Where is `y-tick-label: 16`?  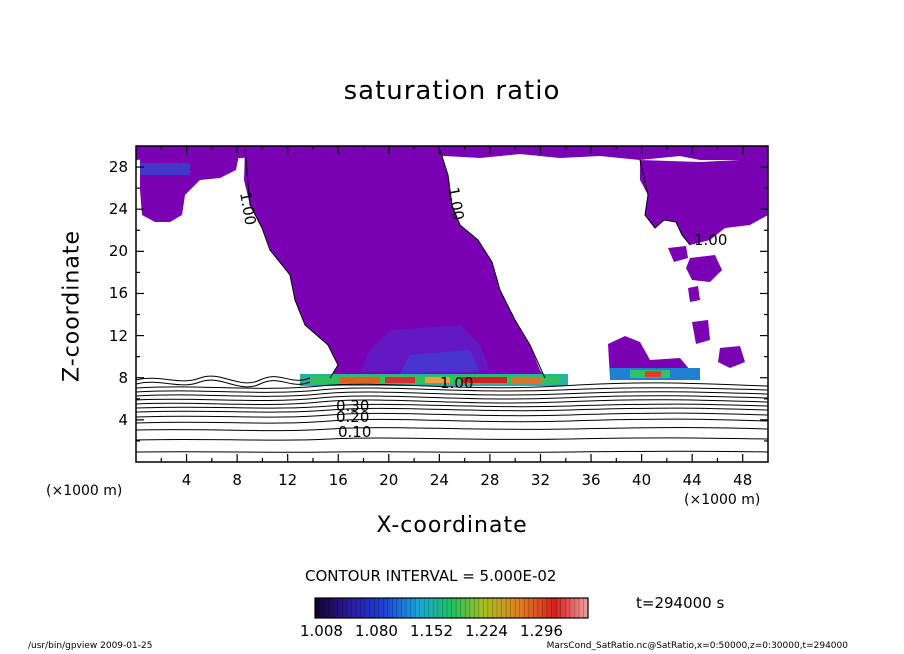 y-tick-label: 16 is located at coordinates (118, 293).